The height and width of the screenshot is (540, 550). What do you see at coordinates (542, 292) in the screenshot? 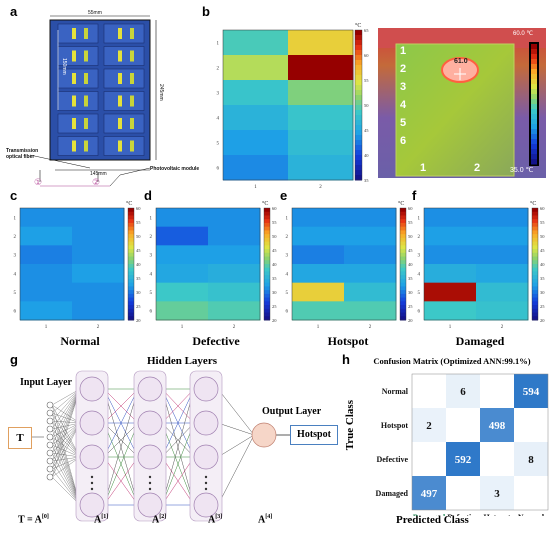
I see `colorbar-tick: 30` at bounding box center [542, 292].